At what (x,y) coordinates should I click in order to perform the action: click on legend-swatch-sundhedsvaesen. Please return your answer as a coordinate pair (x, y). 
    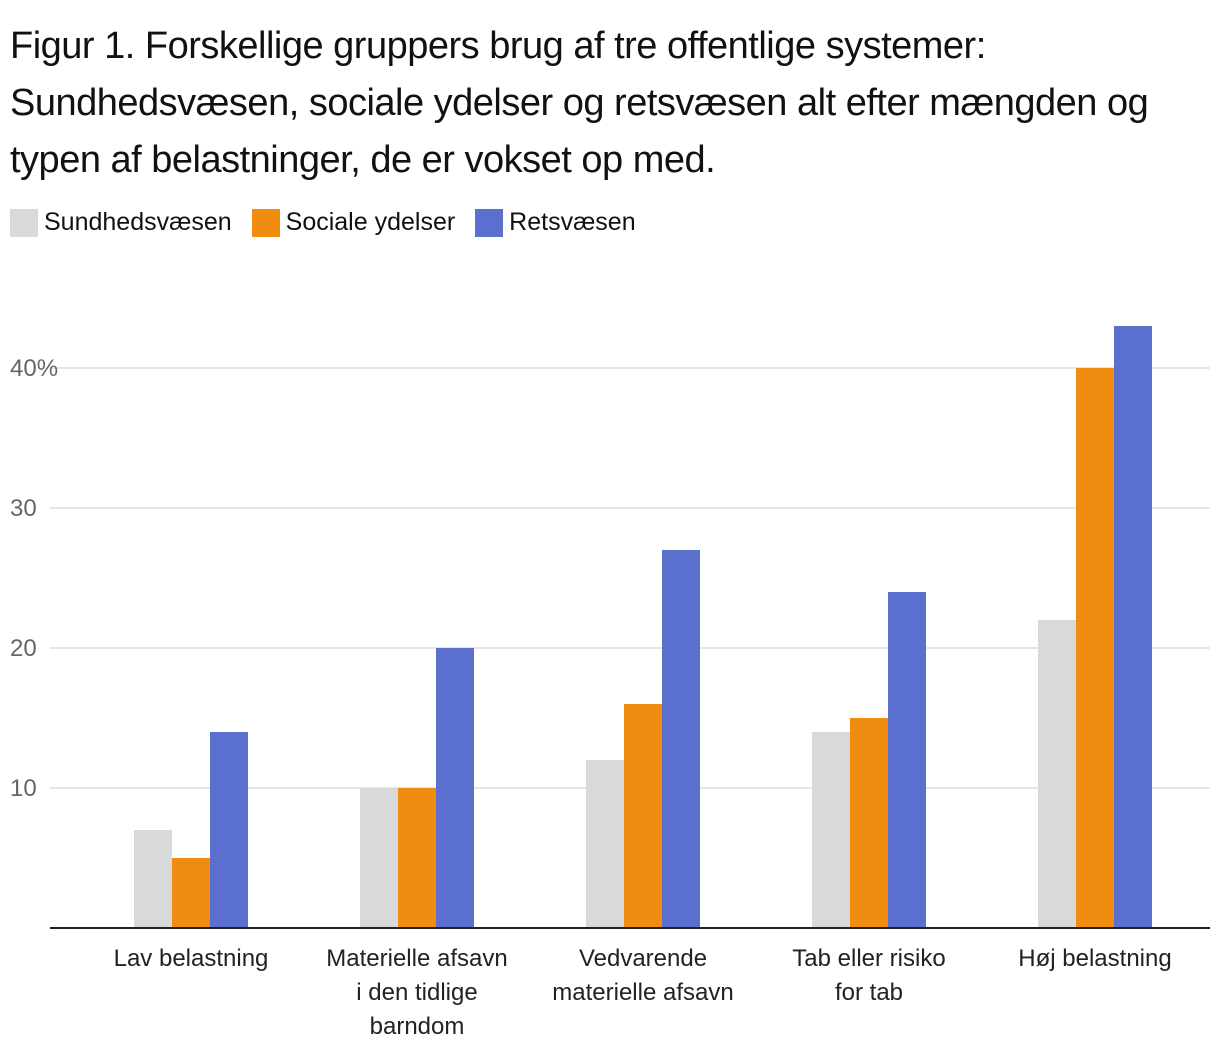
    Looking at the image, I should click on (24, 222).